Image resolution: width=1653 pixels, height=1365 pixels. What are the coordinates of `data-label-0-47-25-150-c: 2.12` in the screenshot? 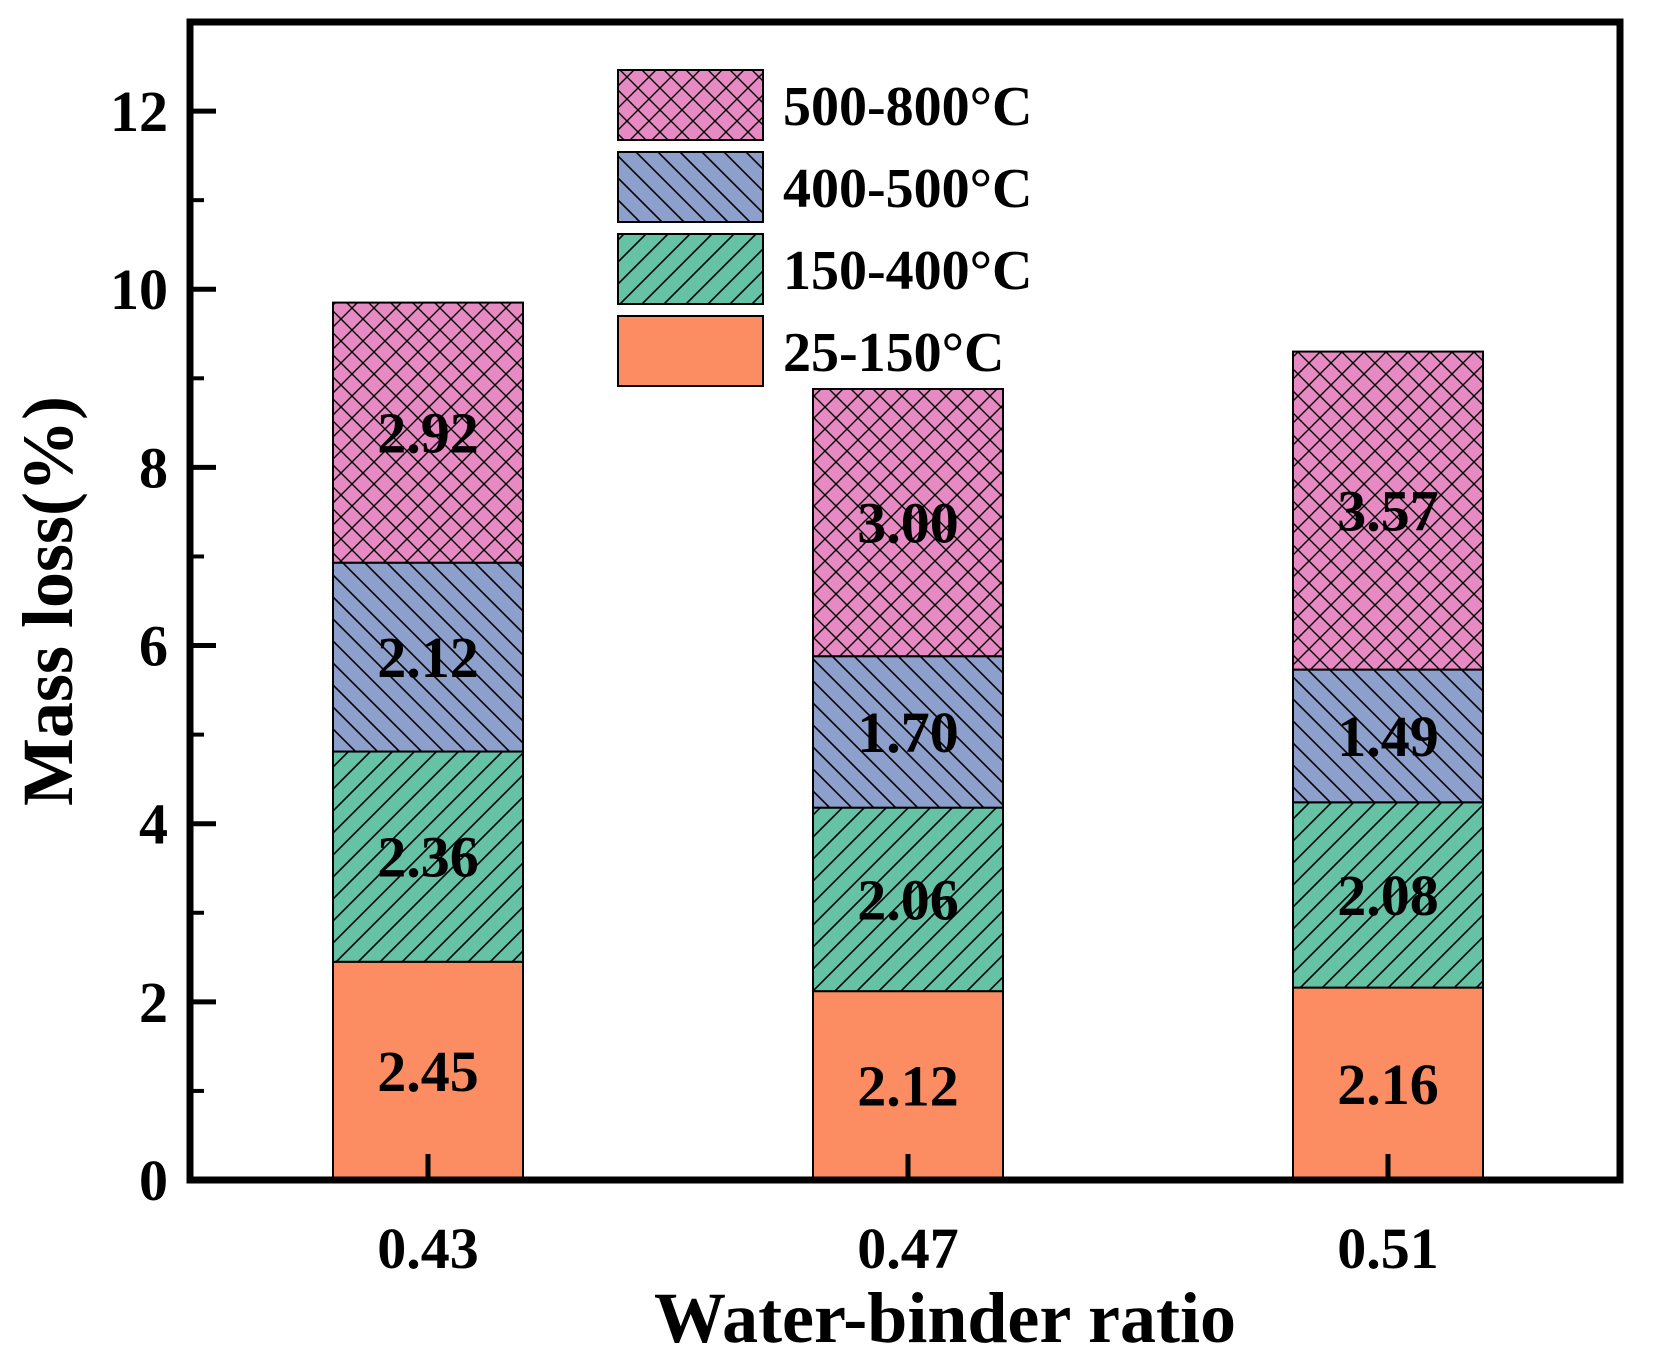 It's located at (908, 1086).